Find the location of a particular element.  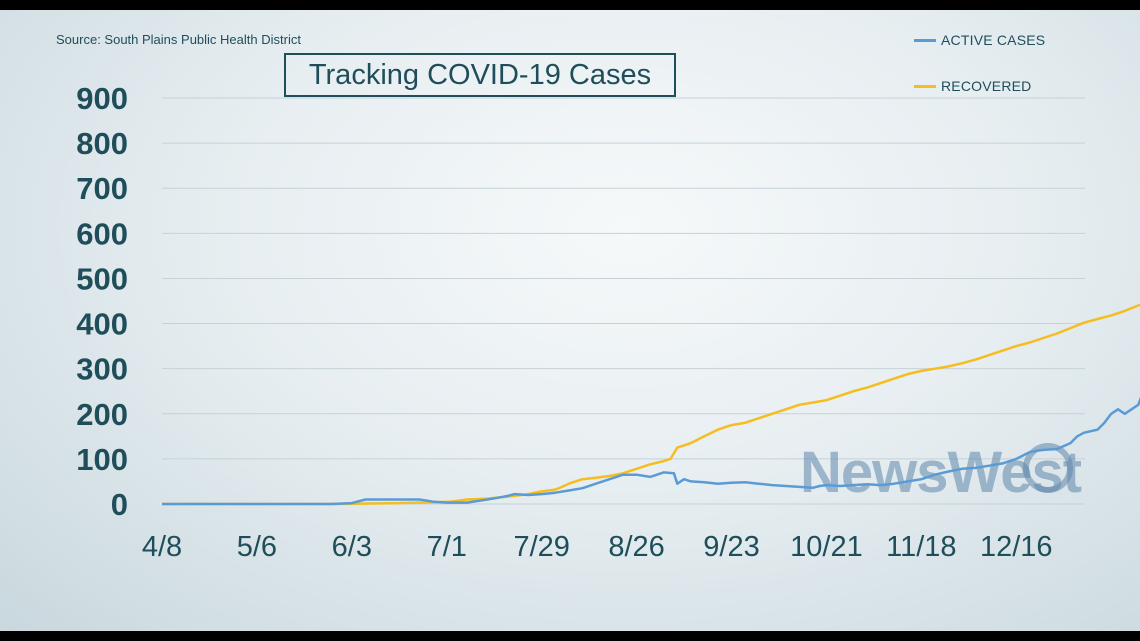

x-tick-label: 10/21 is located at coordinates (826, 547).